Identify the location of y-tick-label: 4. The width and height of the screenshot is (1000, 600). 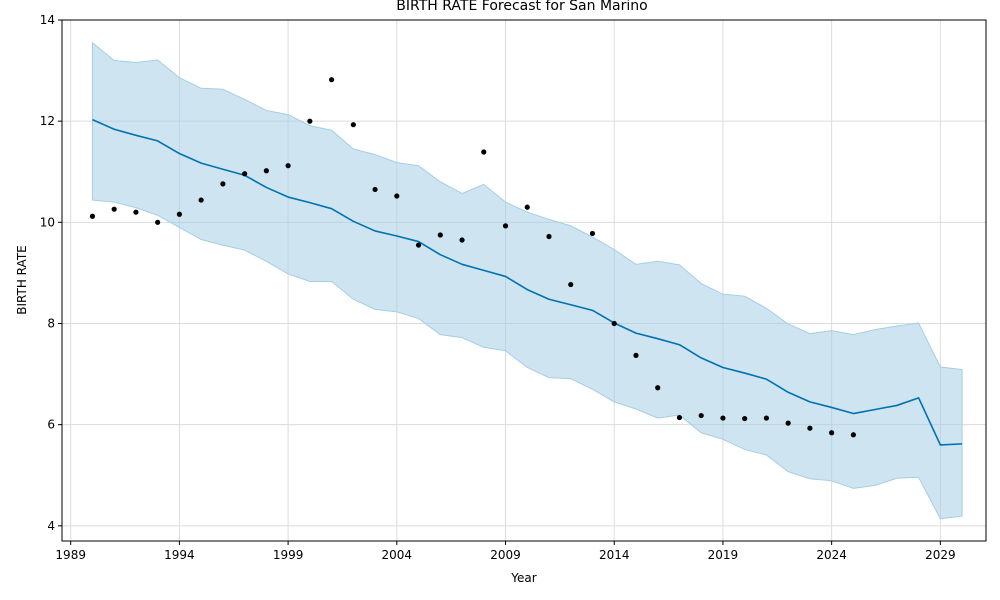
(51, 526).